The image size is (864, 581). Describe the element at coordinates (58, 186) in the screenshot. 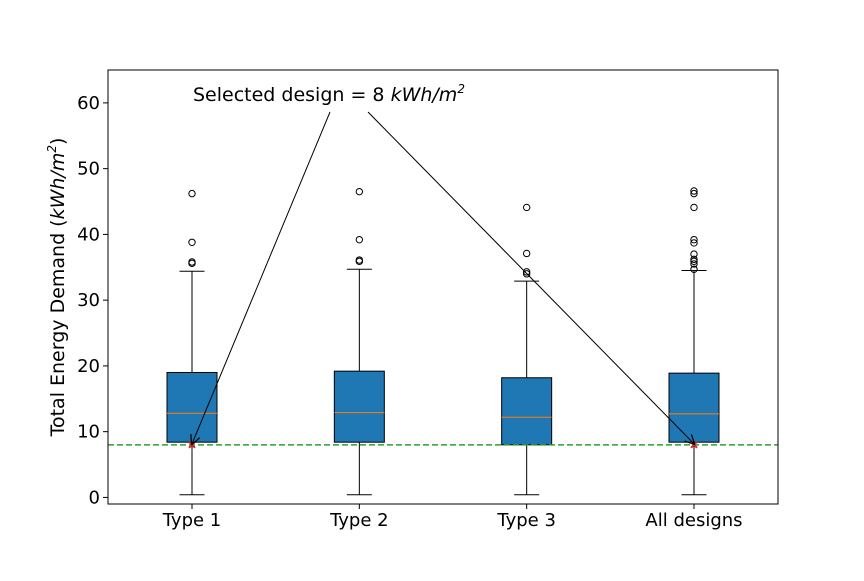

I see `y-axis-title-unit: kWh/m` at that location.